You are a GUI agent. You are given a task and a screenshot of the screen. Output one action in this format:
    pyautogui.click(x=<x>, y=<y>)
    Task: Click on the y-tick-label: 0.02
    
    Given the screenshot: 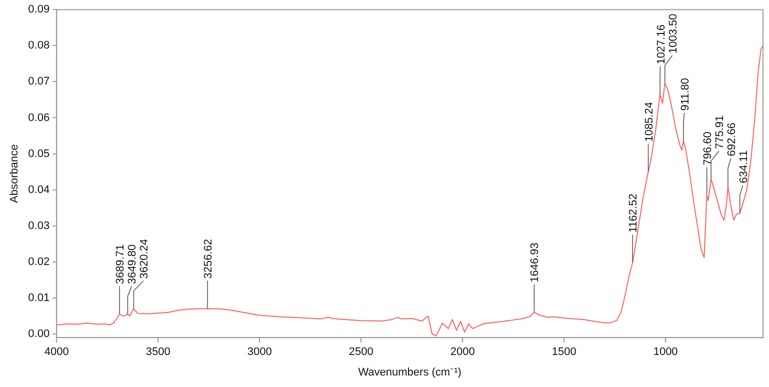 What is the action you would take?
    pyautogui.click(x=39, y=262)
    